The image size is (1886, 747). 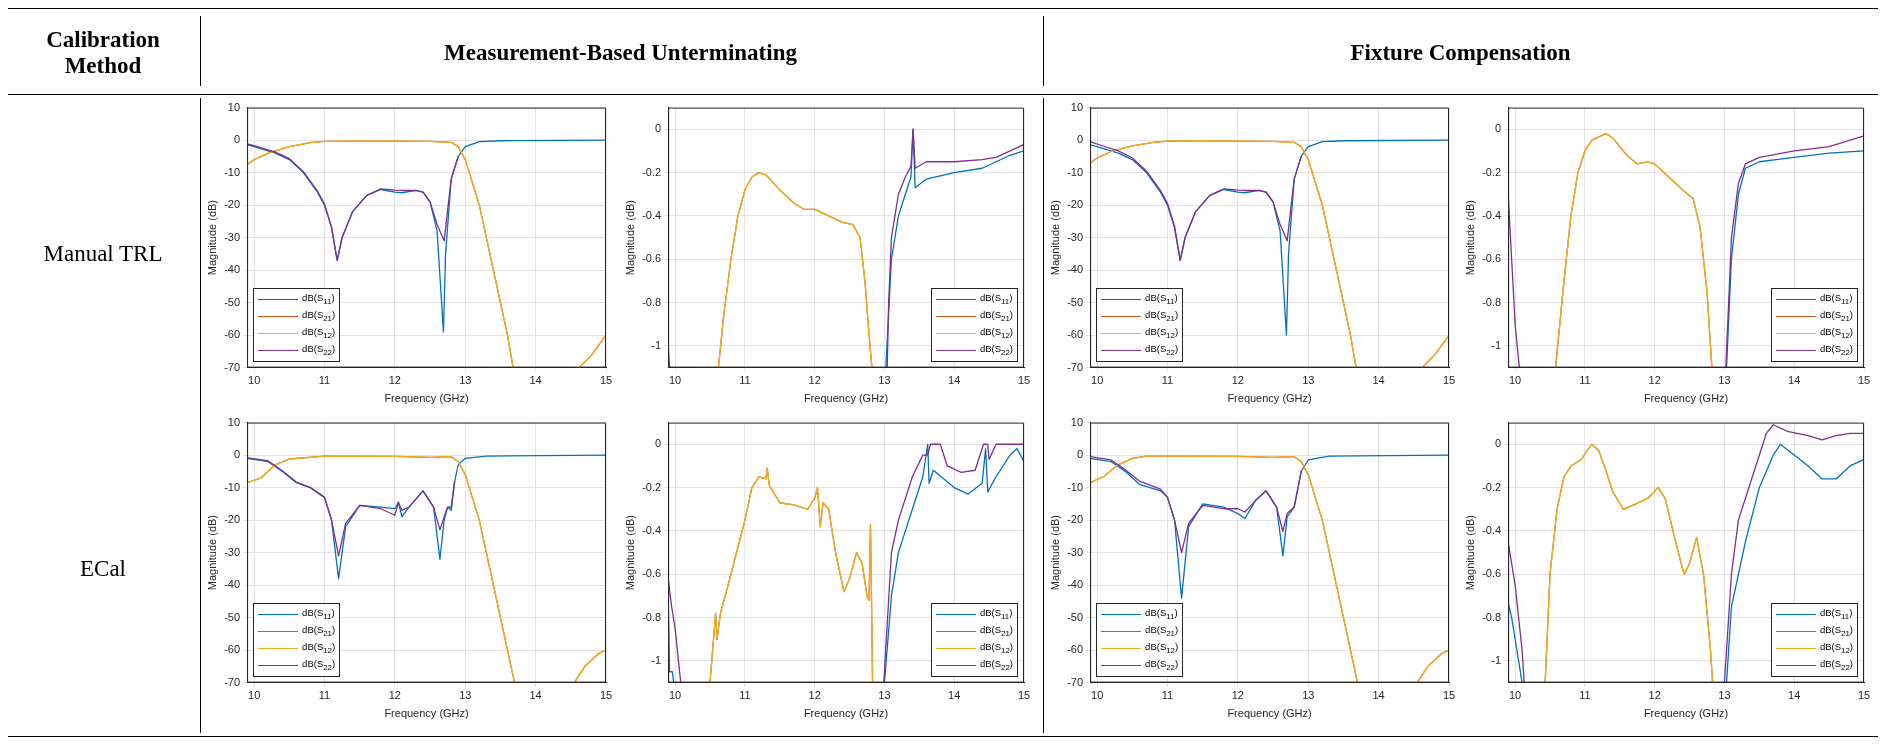 What do you see at coordinates (1492, 258) in the screenshot?
I see `y-tick-label: -0.6` at bounding box center [1492, 258].